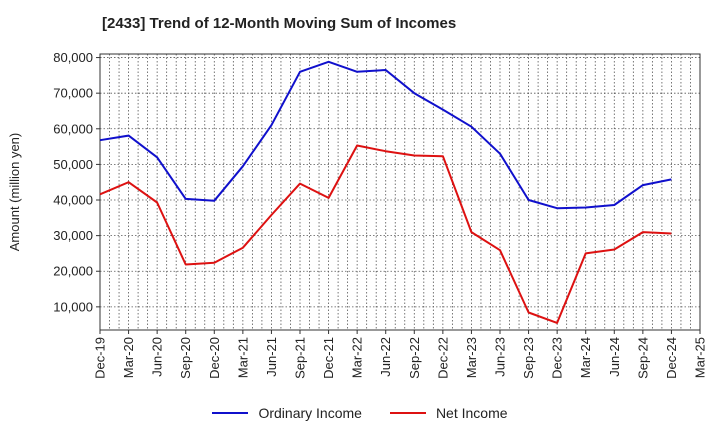  What do you see at coordinates (100, 358) in the screenshot?
I see `x-tick-label: Dec-19` at bounding box center [100, 358].